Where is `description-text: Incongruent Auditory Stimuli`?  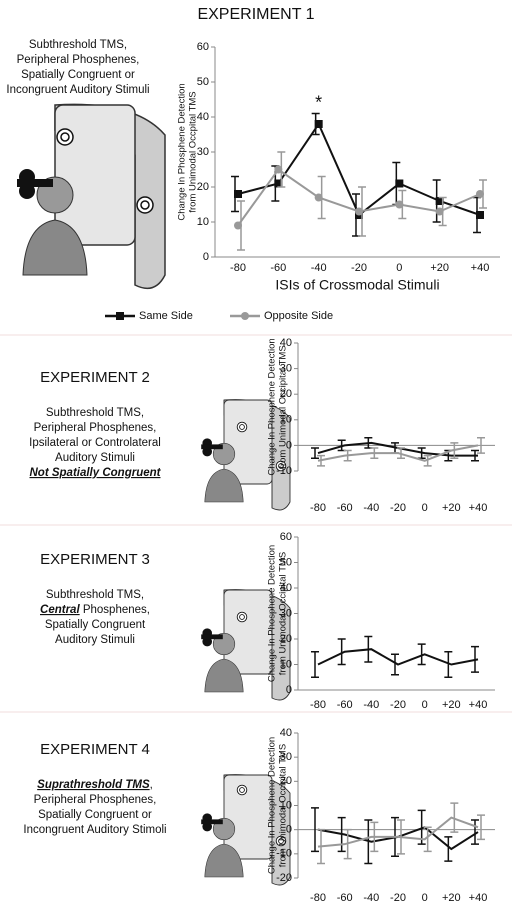 description-text: Incongruent Auditory Stimuli is located at coordinates (77, 90).